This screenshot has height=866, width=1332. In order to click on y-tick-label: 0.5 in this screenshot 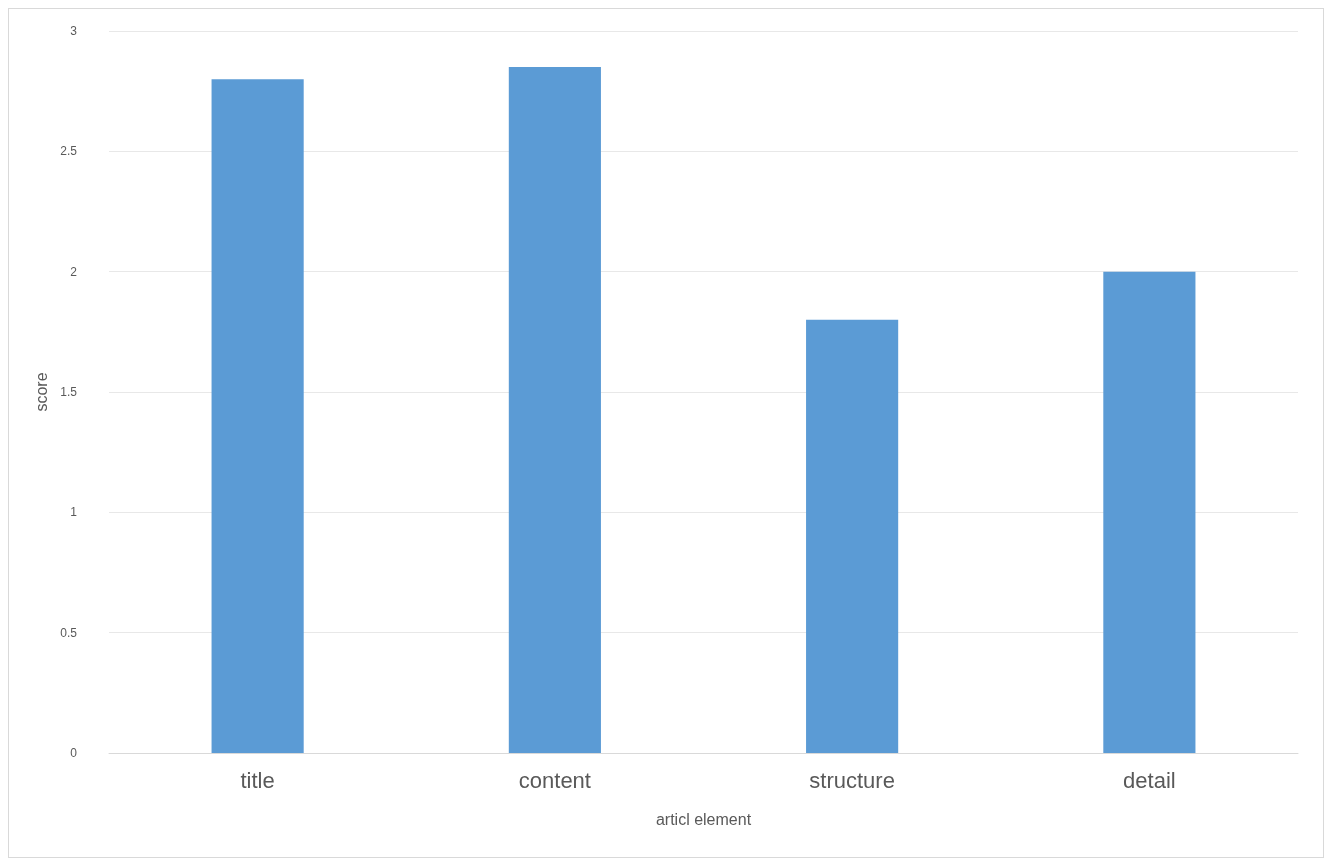, I will do `click(69, 632)`.